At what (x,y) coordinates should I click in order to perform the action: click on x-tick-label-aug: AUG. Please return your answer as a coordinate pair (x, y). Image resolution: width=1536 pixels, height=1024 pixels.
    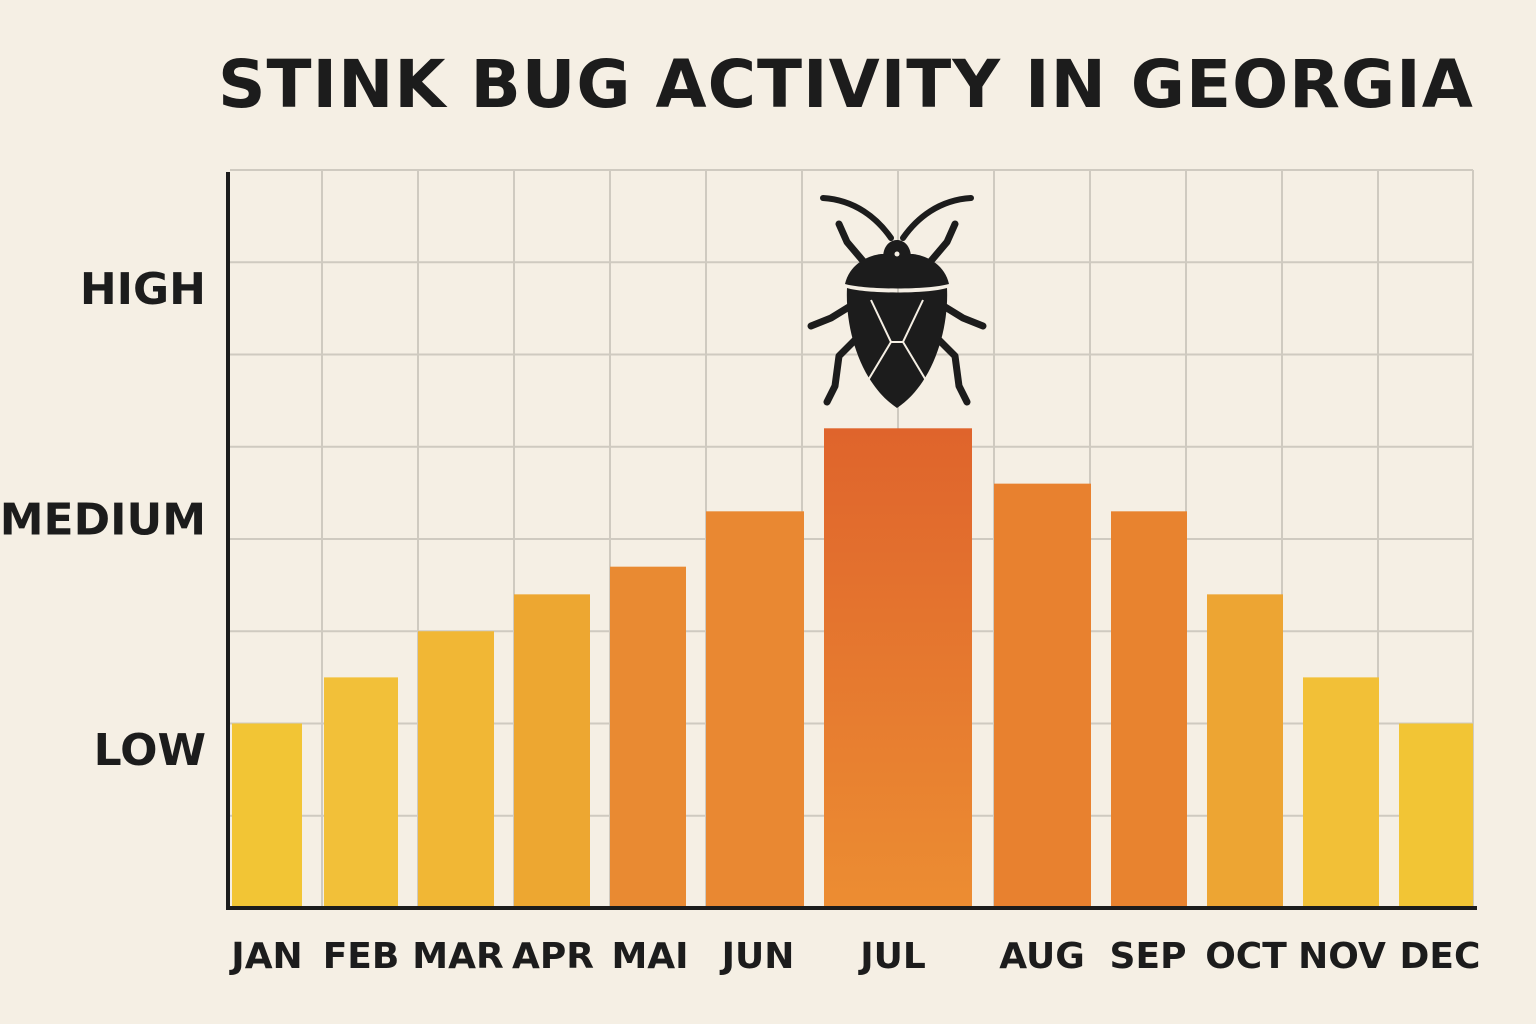
    Looking at the image, I should click on (1042, 956).